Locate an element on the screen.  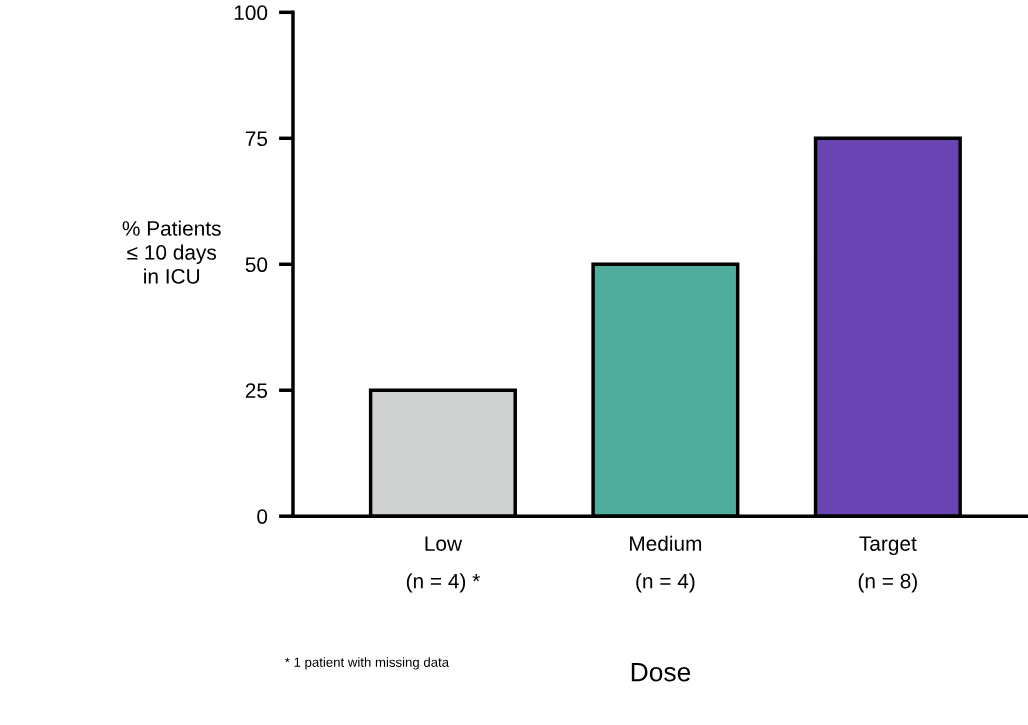
y-axis-title: % Patients ≤ 10 days in ICU is located at coordinates (171, 252).